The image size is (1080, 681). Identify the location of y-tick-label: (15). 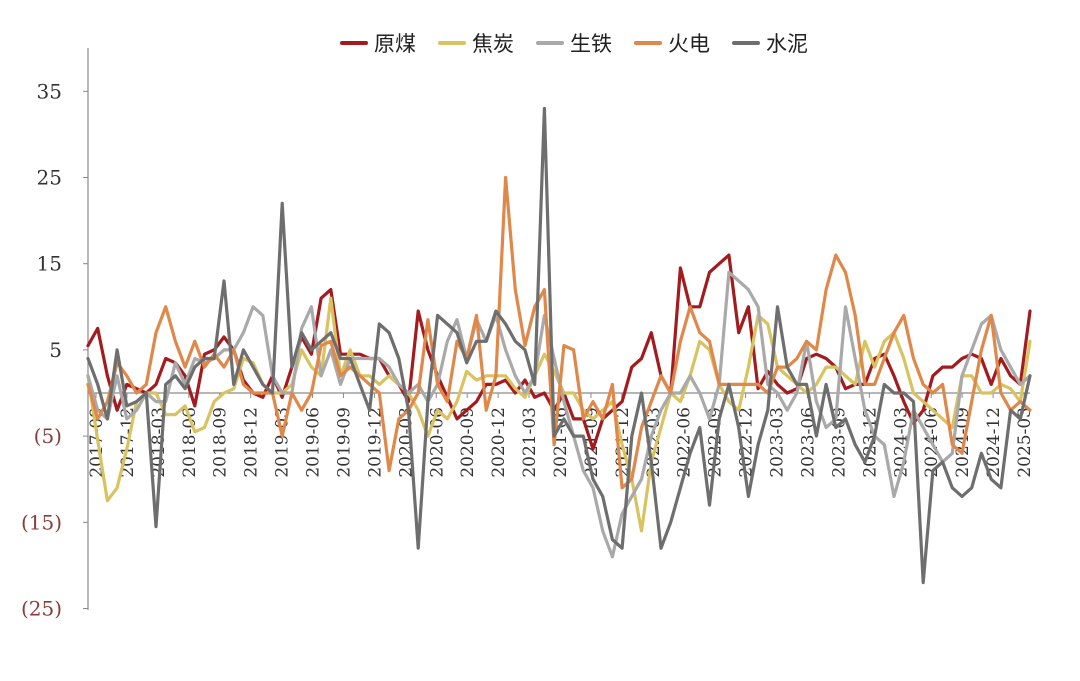
(41, 522).